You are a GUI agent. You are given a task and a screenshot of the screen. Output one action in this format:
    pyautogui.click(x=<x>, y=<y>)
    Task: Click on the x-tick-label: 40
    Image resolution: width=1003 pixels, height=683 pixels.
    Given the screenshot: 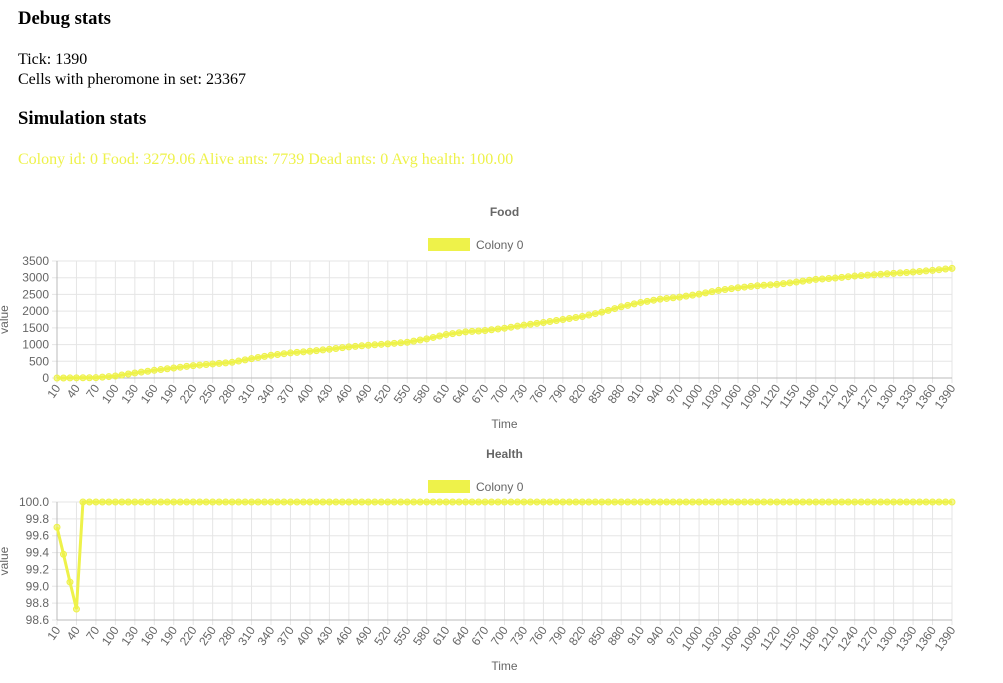 What is the action you would take?
    pyautogui.click(x=73, y=390)
    